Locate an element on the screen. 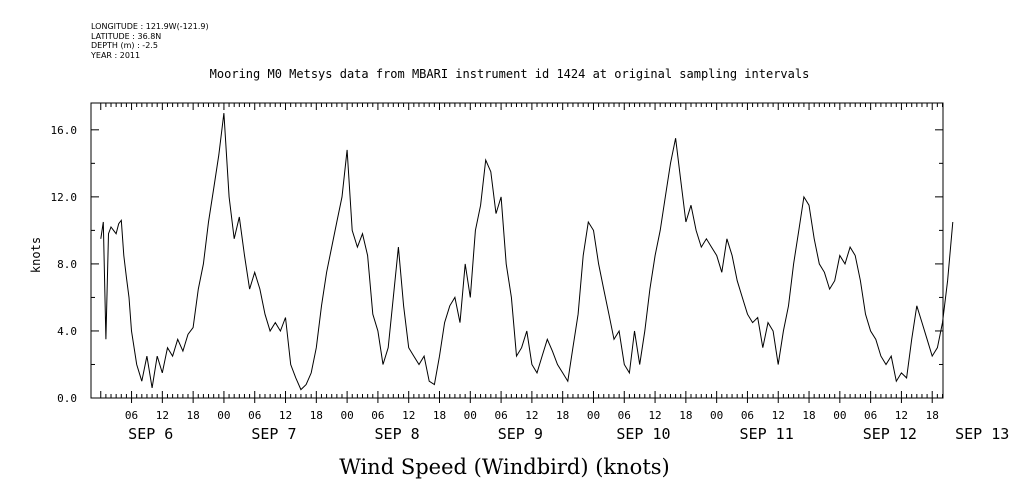  day-label: SEP 7 is located at coordinates (273, 434).